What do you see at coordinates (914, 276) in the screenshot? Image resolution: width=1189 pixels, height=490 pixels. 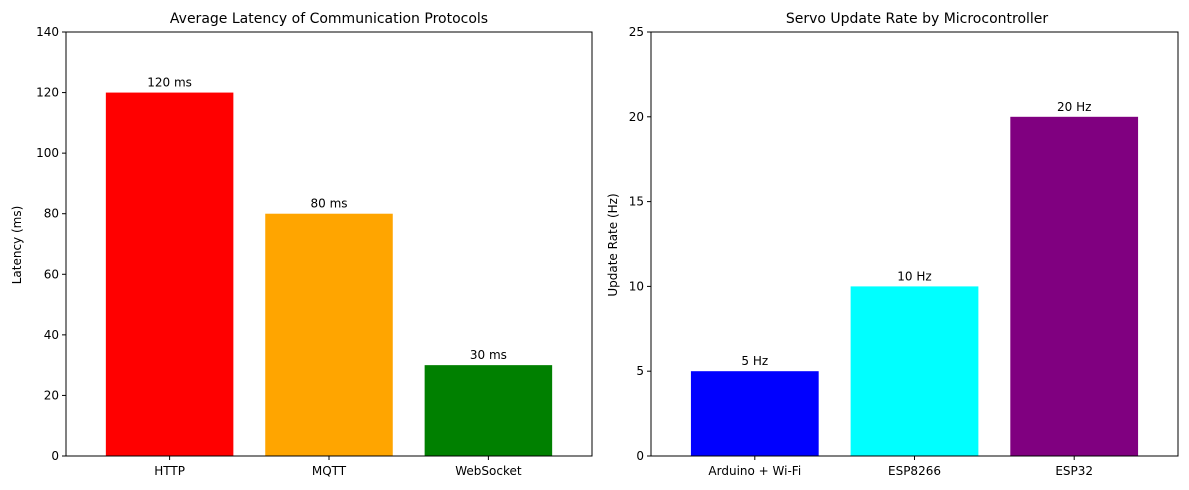 I see `data-label: 10 Hz` at bounding box center [914, 276].